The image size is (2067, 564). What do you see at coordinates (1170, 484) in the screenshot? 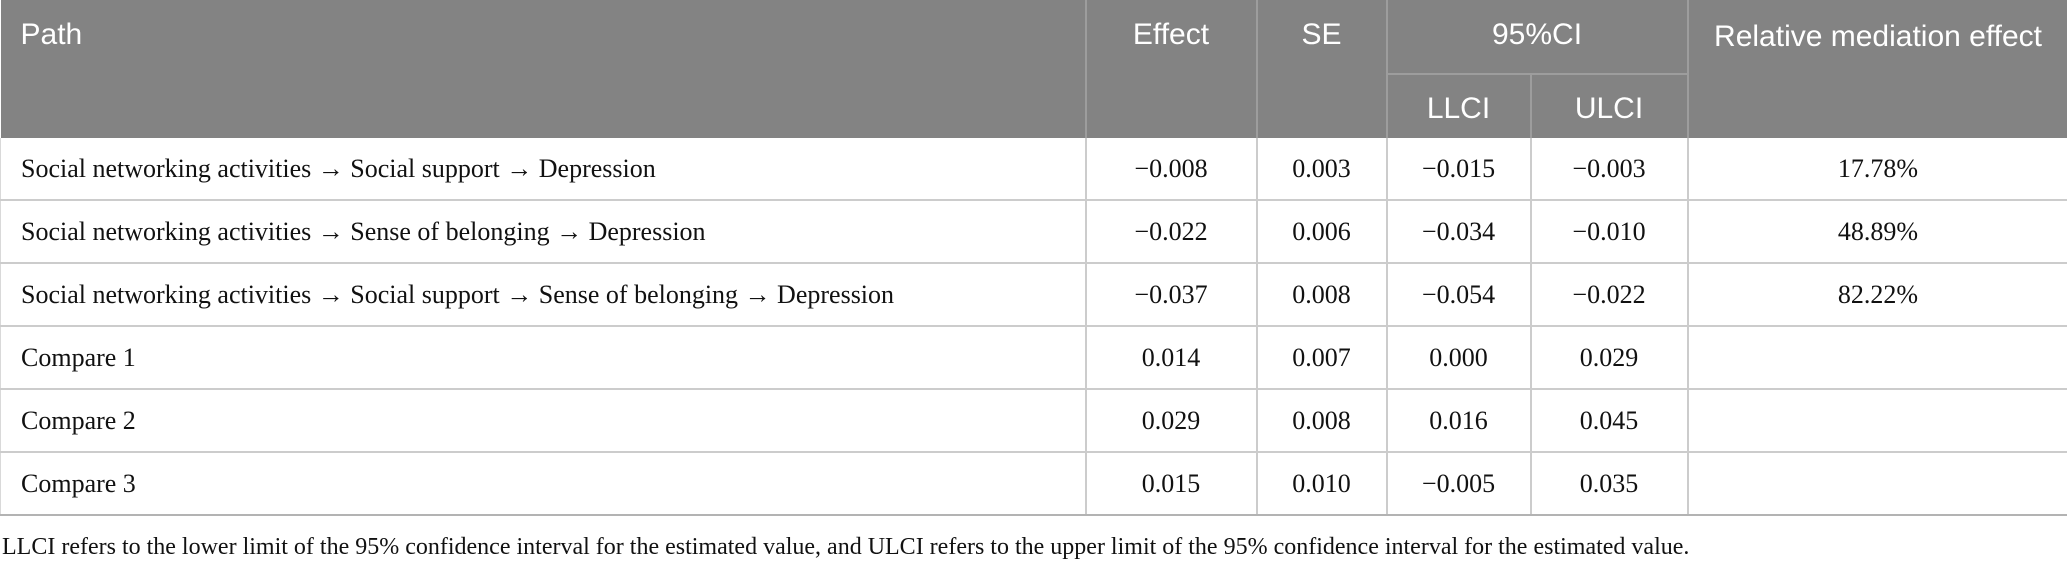
I see `effect-cell: 0.015` at bounding box center [1170, 484].